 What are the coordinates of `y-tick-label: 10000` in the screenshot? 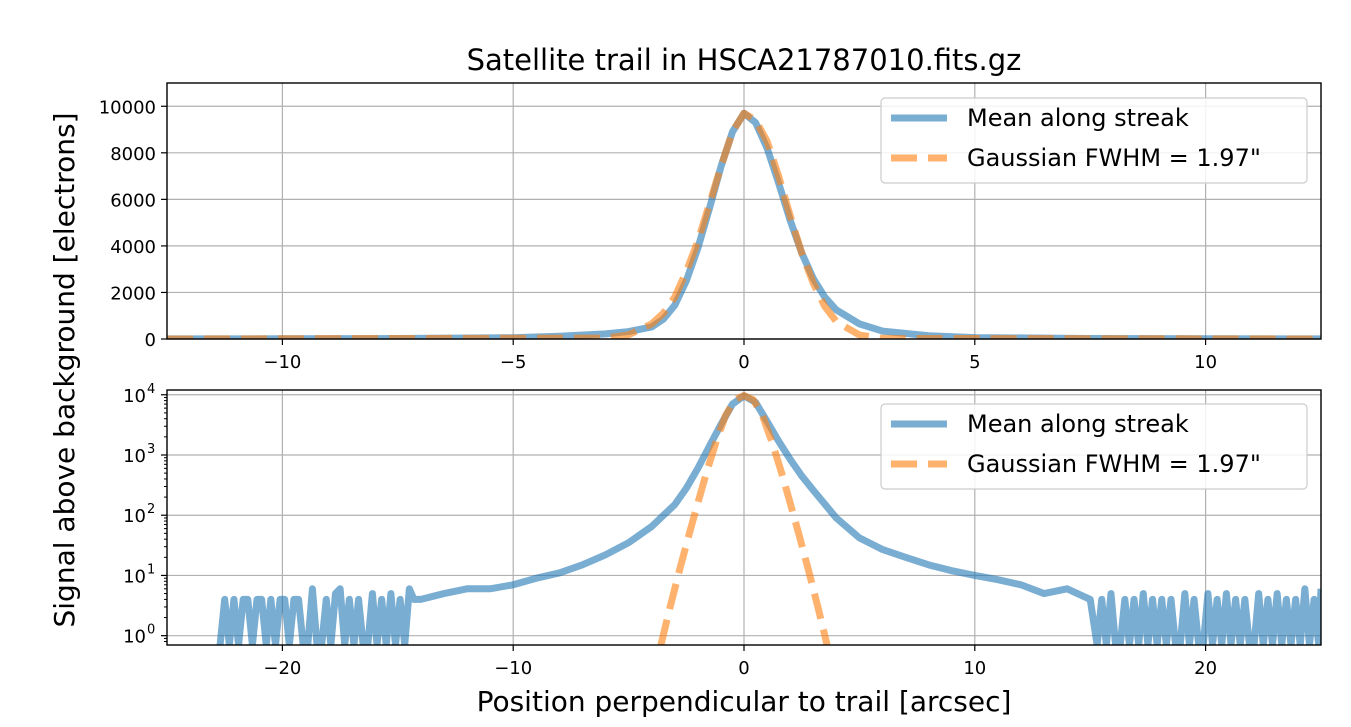 It's located at (127, 107).